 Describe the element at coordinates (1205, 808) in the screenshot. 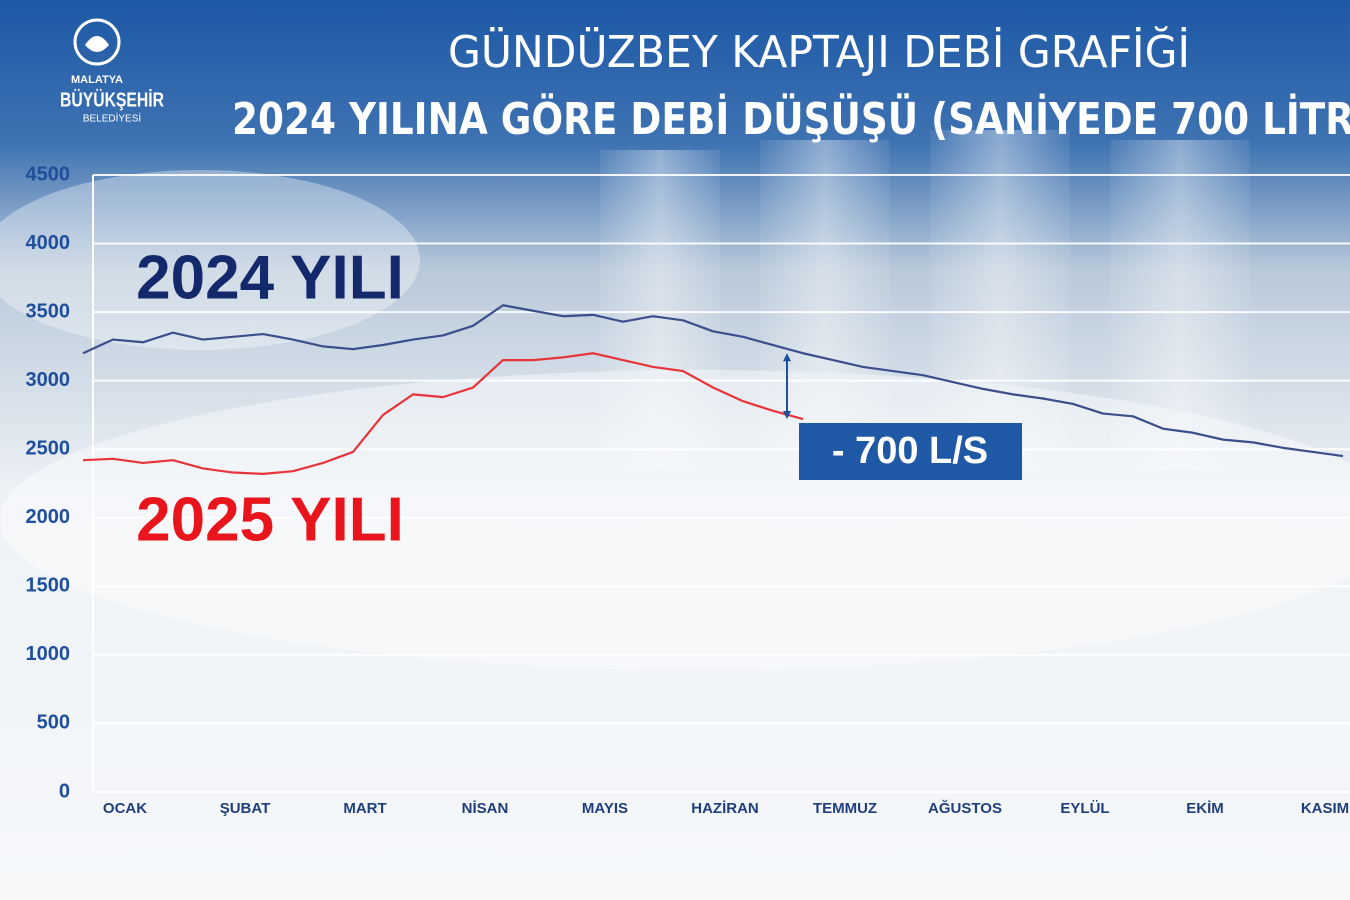

I see `x-tick-label: EKİM` at that location.